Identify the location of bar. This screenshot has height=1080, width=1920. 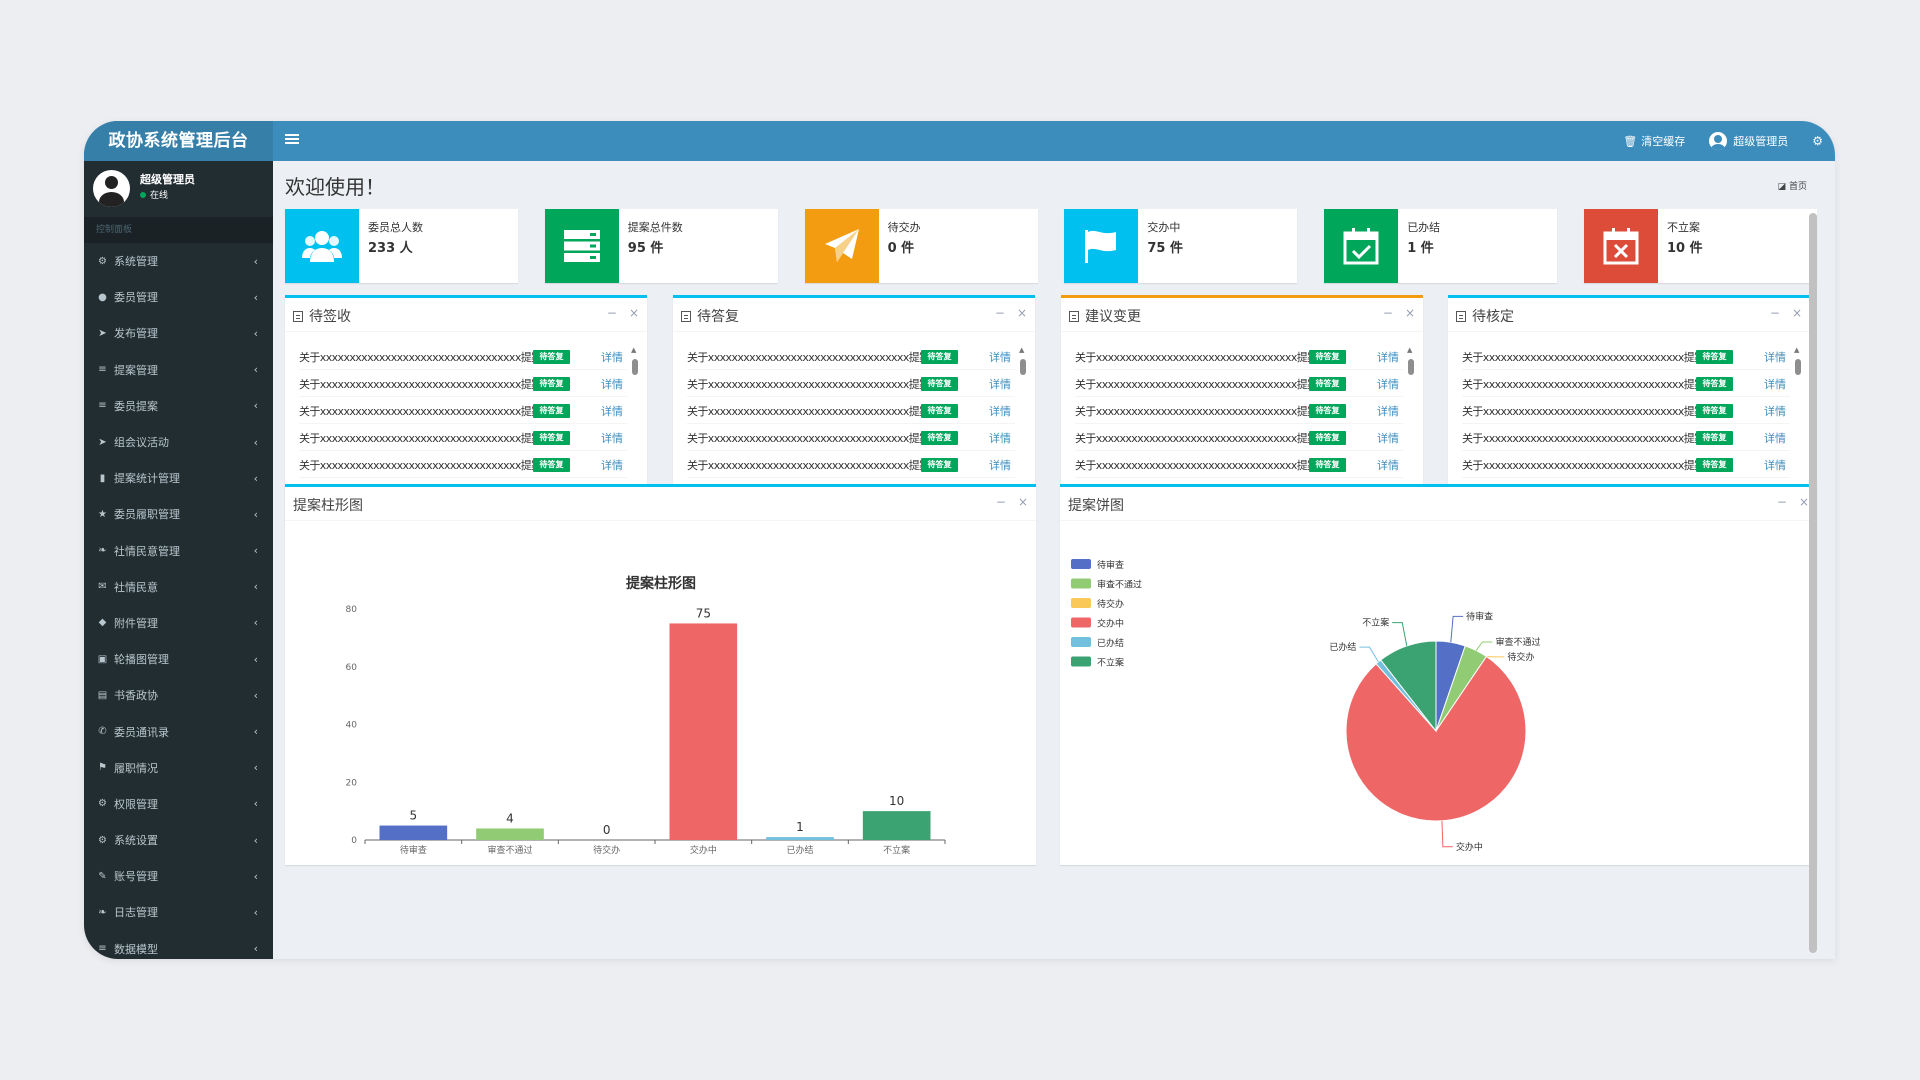
(800, 838).